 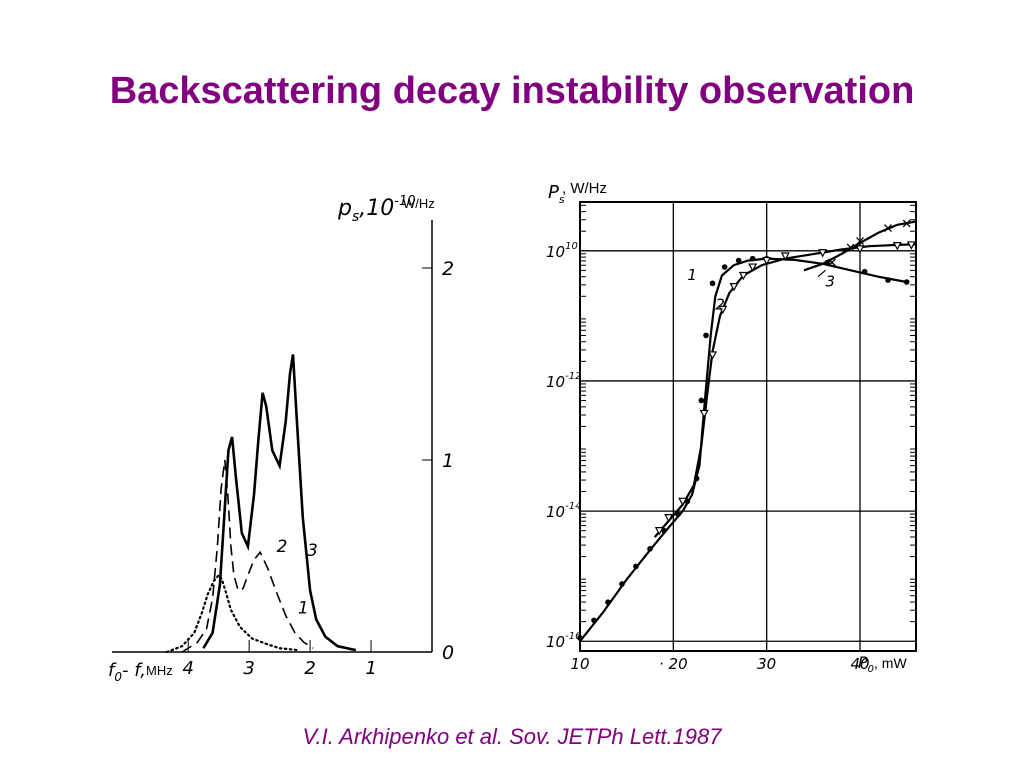 What do you see at coordinates (370, 668) in the screenshot?
I see `left-x-tick-label: 1` at bounding box center [370, 668].